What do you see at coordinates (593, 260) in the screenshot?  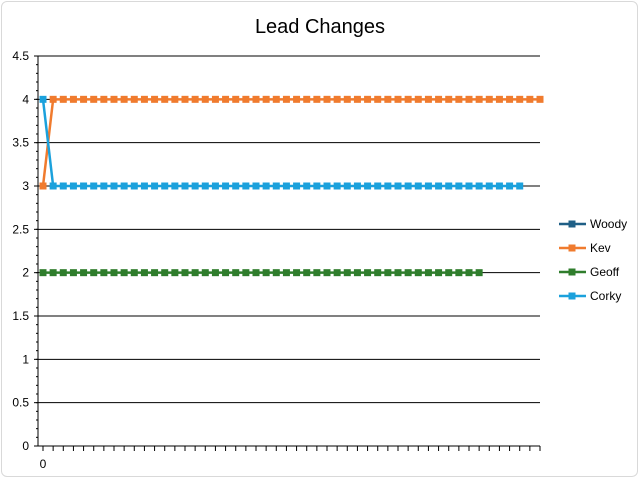 I see `legend: Woody Kev Geoff Corky` at bounding box center [593, 260].